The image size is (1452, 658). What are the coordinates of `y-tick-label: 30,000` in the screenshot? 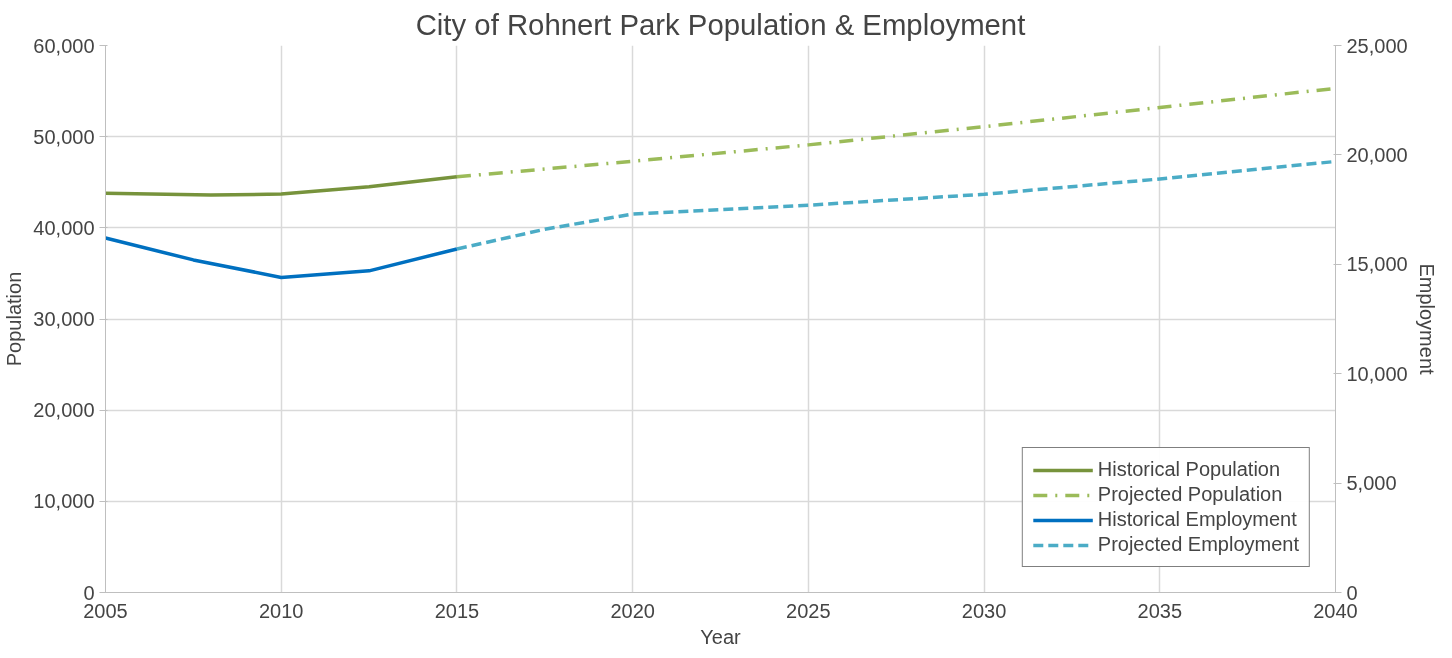 It's located at (64, 319).